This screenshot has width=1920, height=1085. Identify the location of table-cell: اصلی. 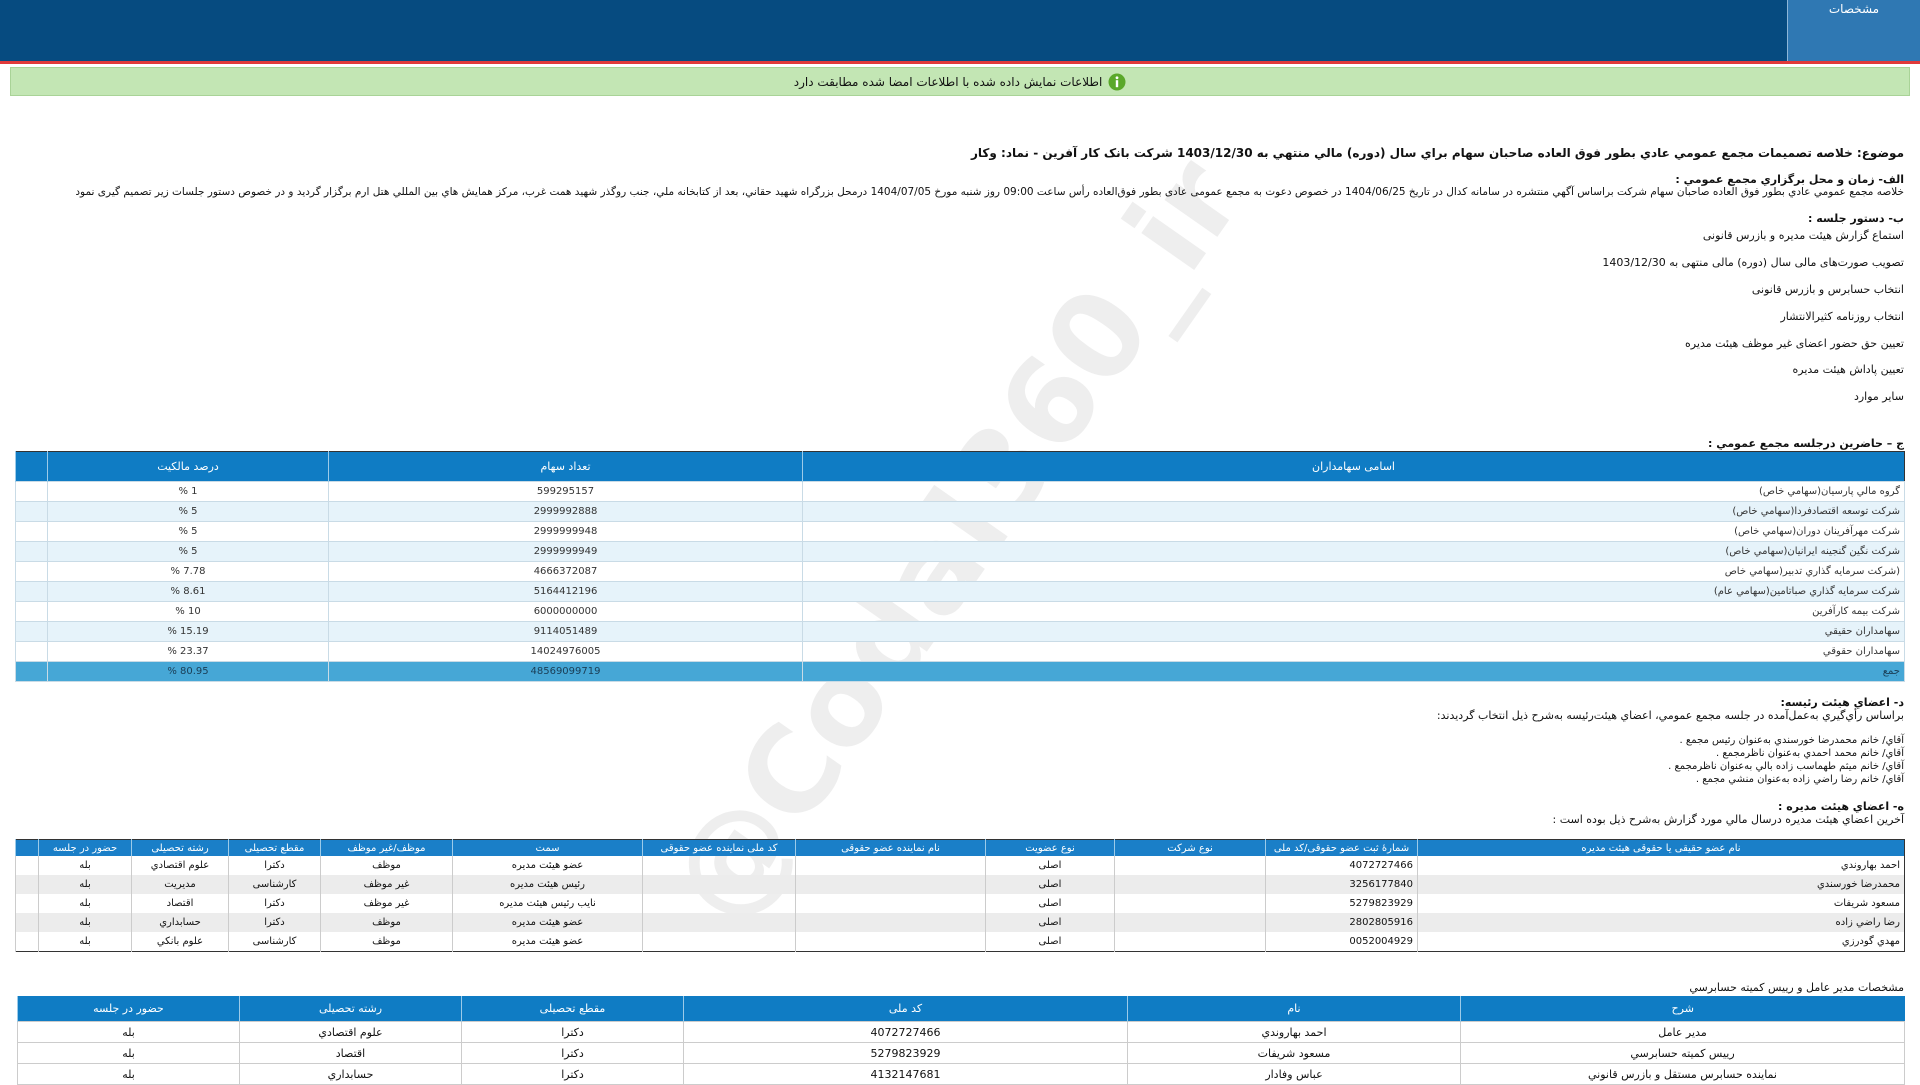
(1050, 884).